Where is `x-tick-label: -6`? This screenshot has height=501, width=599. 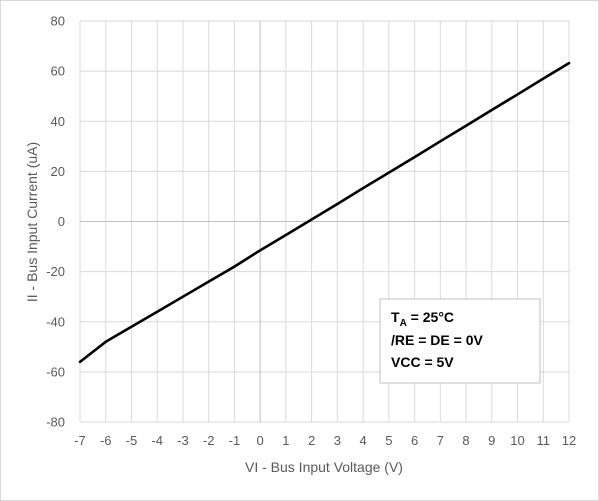 x-tick-label: -6 is located at coordinates (106, 440).